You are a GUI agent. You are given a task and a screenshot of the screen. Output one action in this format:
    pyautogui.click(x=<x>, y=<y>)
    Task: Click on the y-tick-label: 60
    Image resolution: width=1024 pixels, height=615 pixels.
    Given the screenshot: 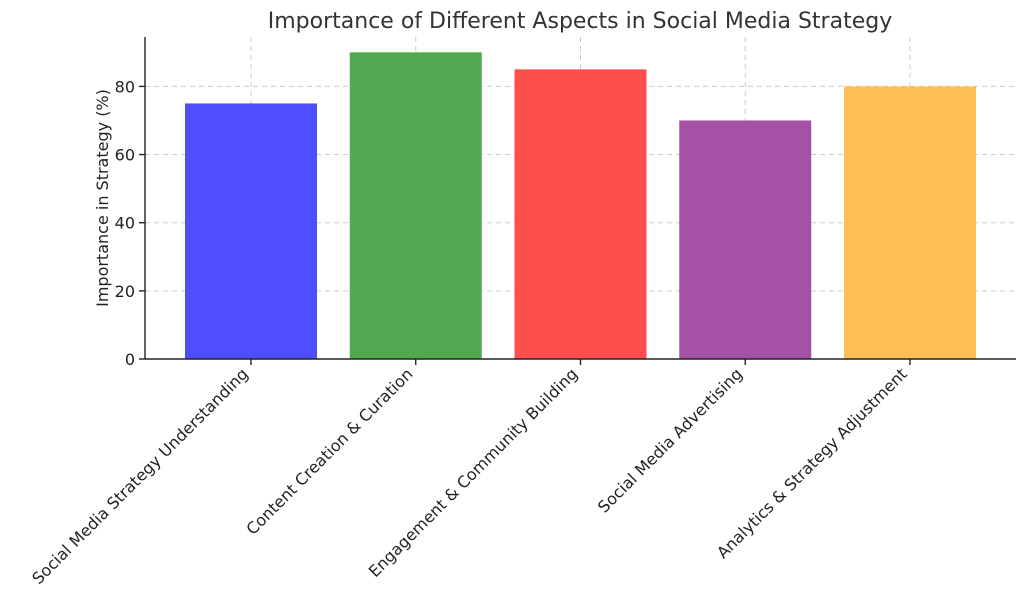 What is the action you would take?
    pyautogui.click(x=125, y=155)
    